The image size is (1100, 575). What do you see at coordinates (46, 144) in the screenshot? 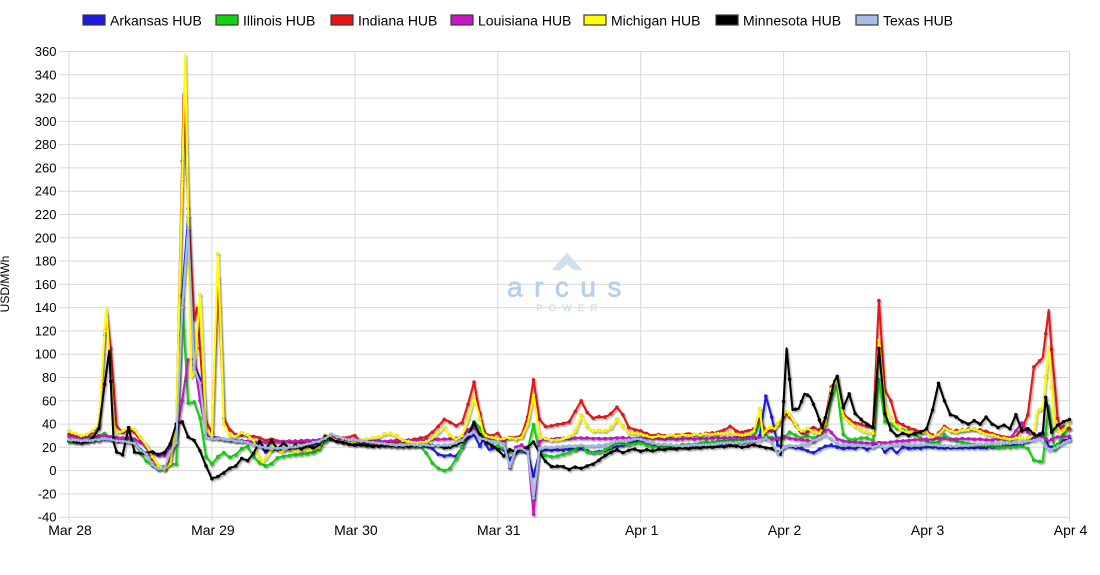
I see `svg-text: 280` at bounding box center [46, 144].